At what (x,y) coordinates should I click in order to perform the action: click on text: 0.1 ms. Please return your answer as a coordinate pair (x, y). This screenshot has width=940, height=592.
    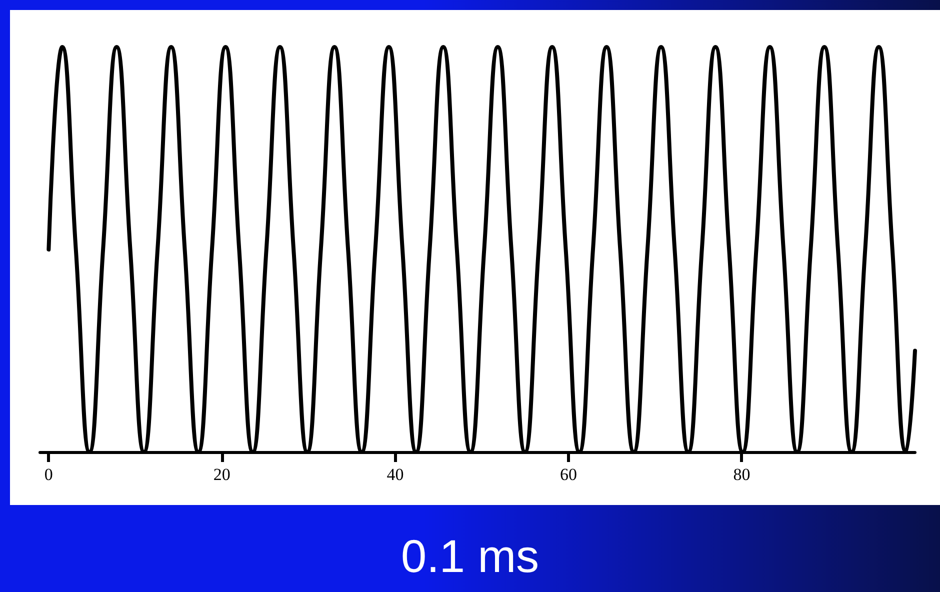
    Looking at the image, I should click on (470, 556).